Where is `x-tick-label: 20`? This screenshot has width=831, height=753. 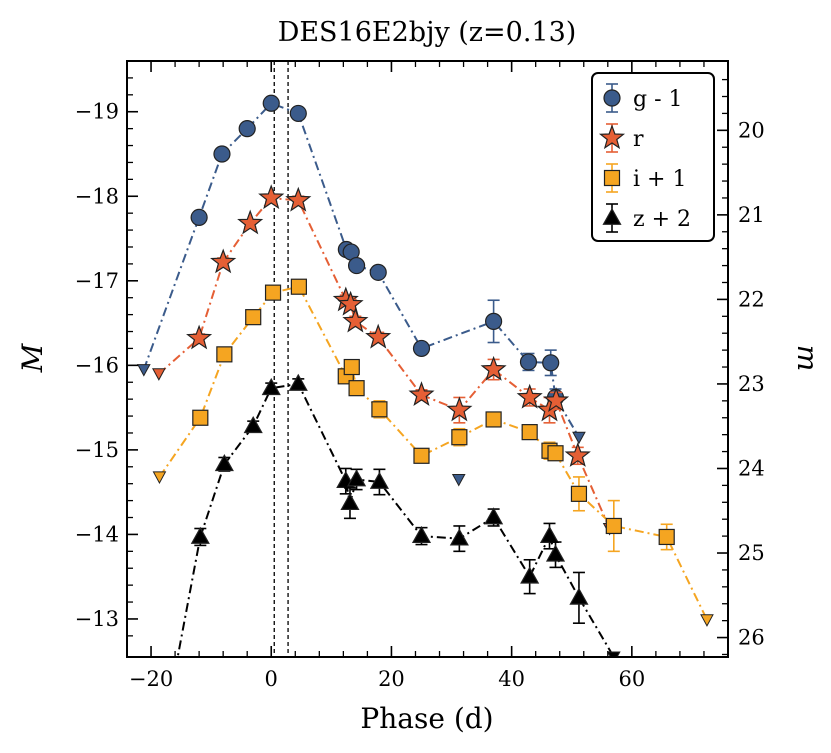 x-tick-label: 20 is located at coordinates (391, 679).